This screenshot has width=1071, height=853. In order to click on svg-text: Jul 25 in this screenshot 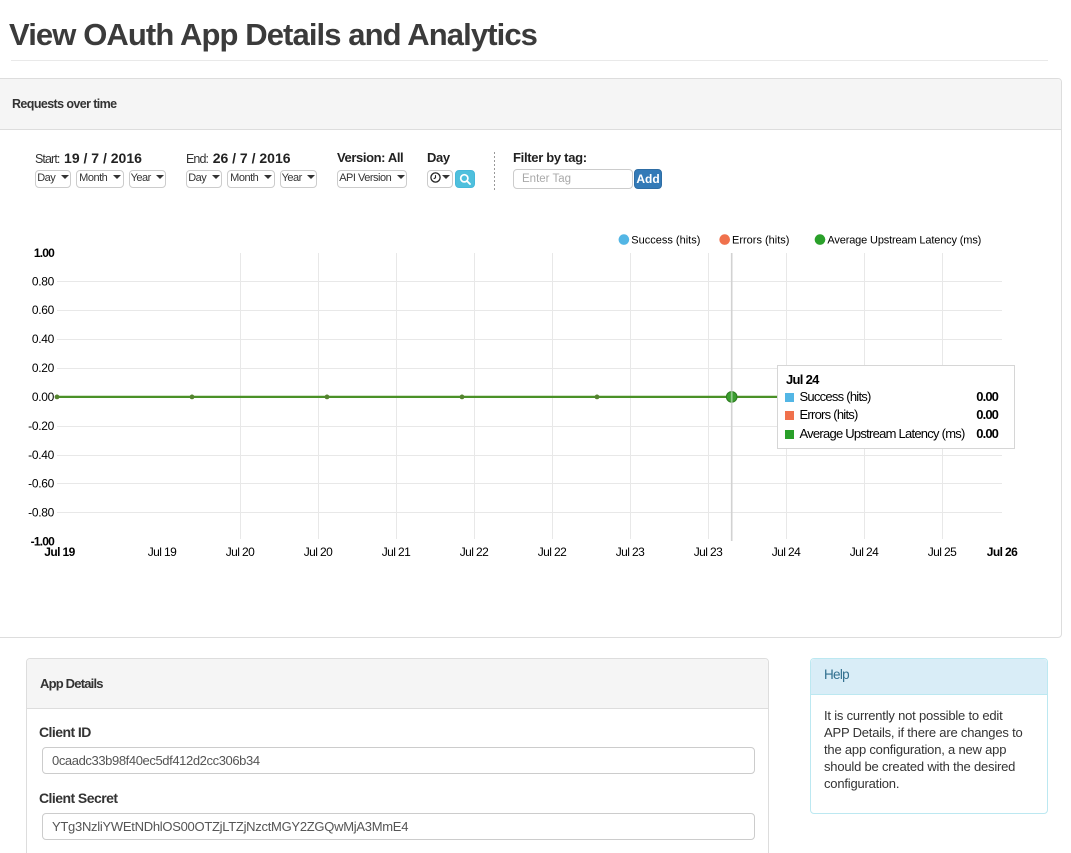, I will do `click(942, 552)`.